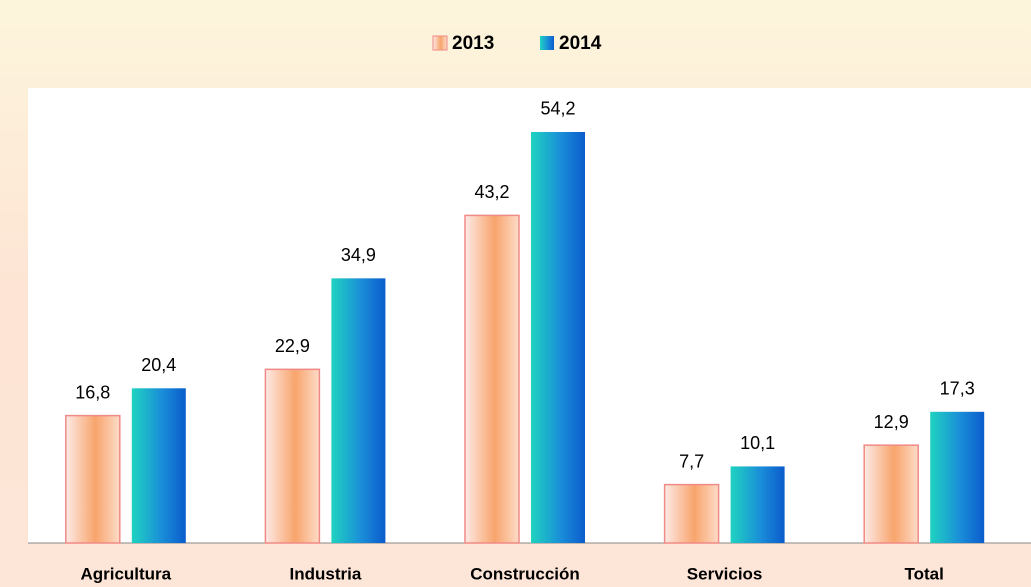 The height and width of the screenshot is (587, 1031). Describe the element at coordinates (580, 43) in the screenshot. I see `legend-label: 2014` at that location.